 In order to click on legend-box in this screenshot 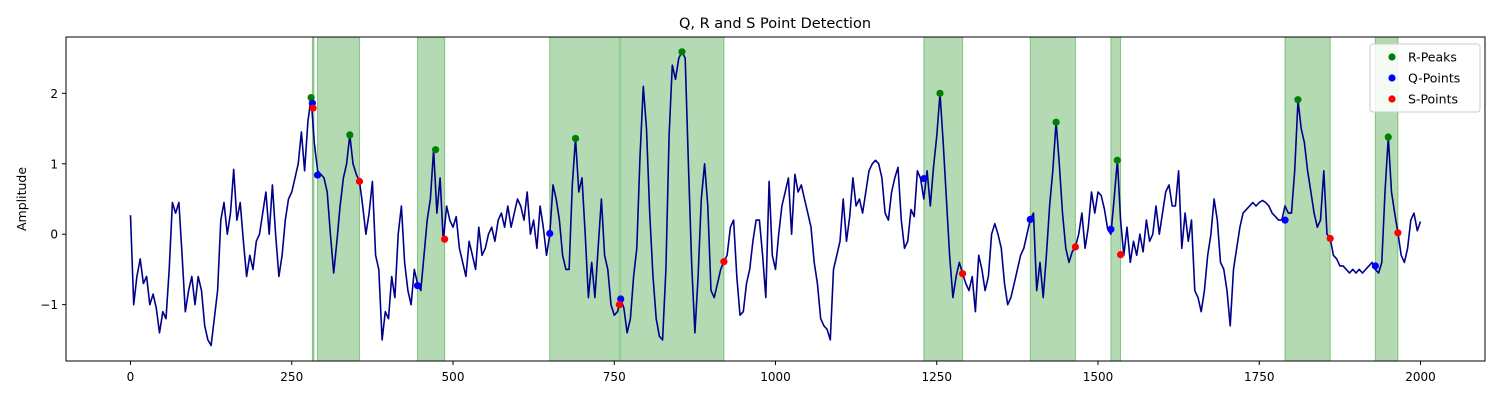, I will do `click(1425, 78)`.